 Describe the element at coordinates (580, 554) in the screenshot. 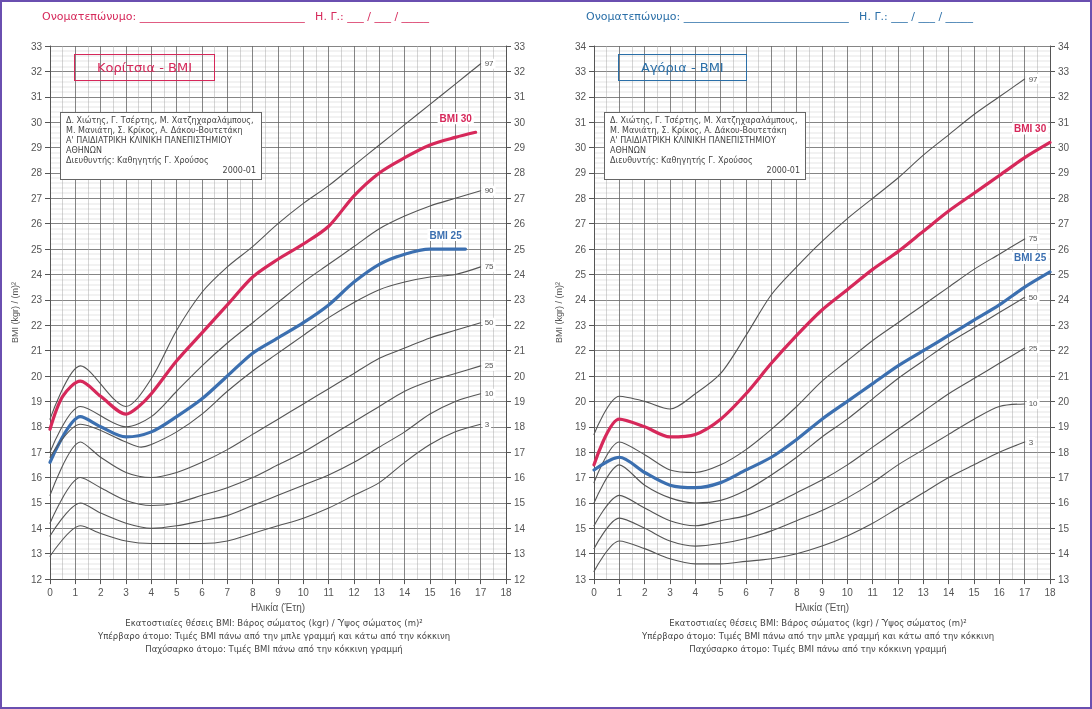

I see `y-tick-label: 14` at that location.